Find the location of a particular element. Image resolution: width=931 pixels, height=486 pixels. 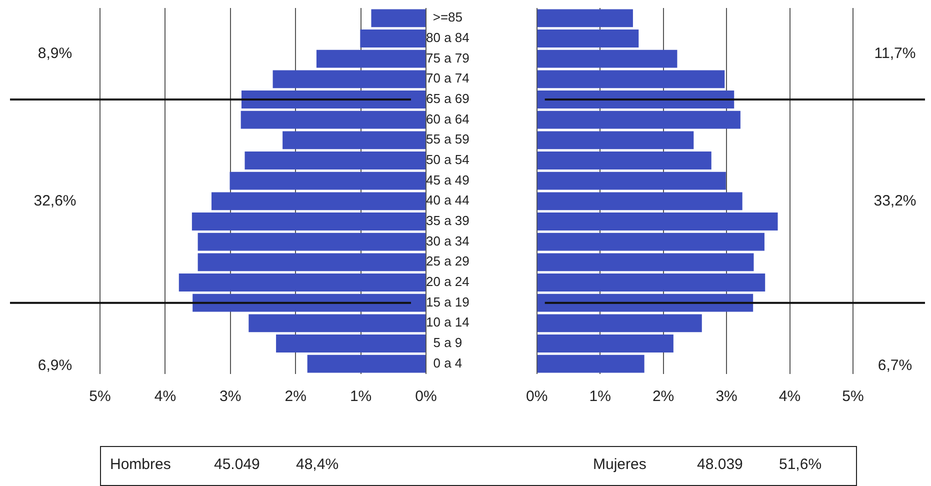

y-tick-label: 50 a 54 is located at coordinates (448, 160).